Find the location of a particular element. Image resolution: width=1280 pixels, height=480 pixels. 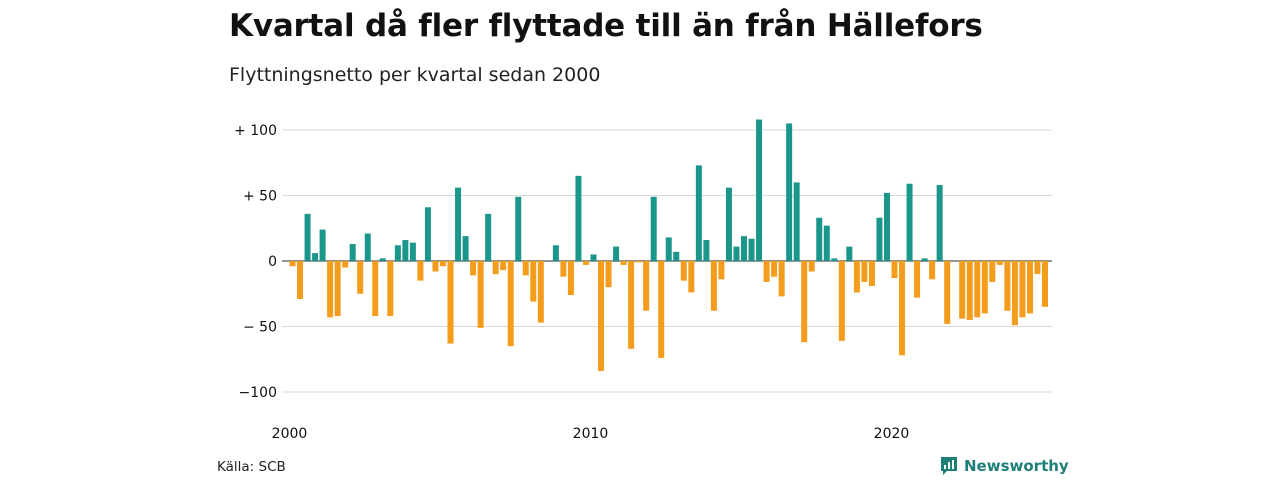

x-axis-labels: 2000 2010 2020 is located at coordinates (591, 434).